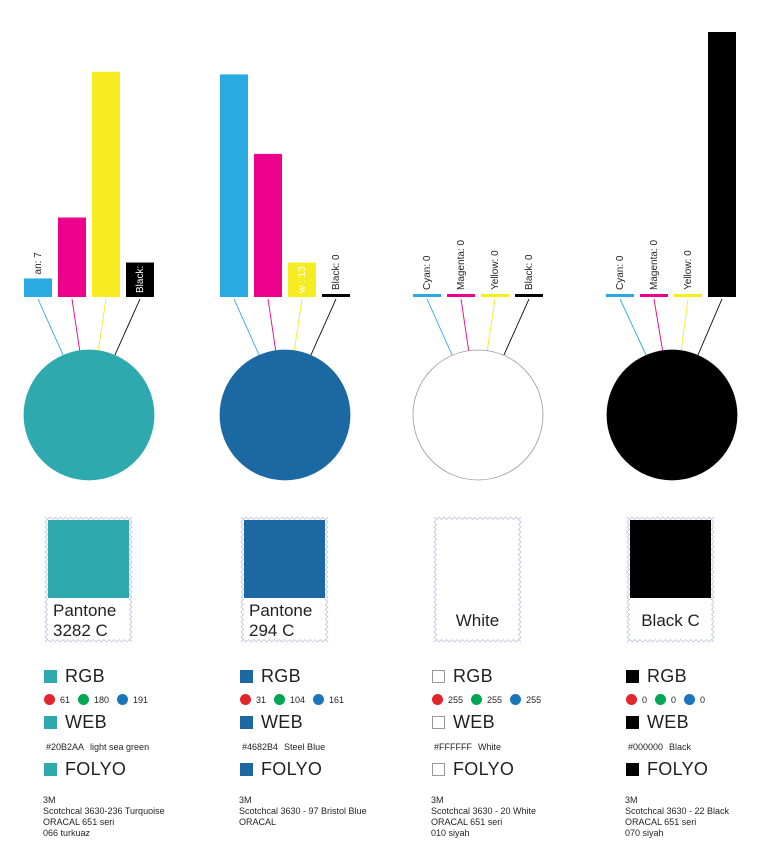 This screenshot has width=765, height=866. I want to click on rgb-red: 31, so click(253, 699).